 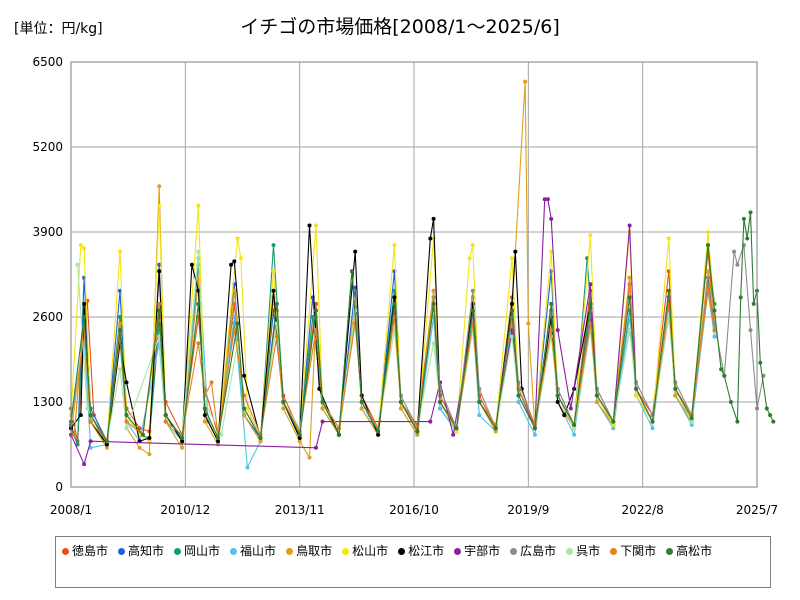 I want to click on y-tick-label: 5200, so click(x=47, y=147).